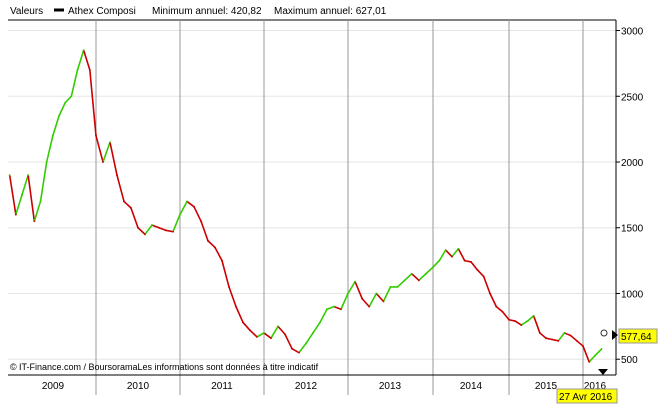 The image size is (660, 405). What do you see at coordinates (306, 386) in the screenshot?
I see `x-tick-label: 2012` at bounding box center [306, 386].